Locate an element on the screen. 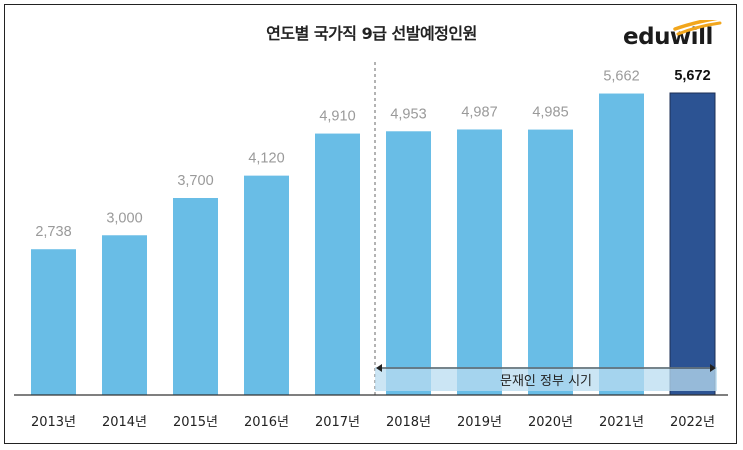  category-label-2017년: 2017년 is located at coordinates (337, 422).